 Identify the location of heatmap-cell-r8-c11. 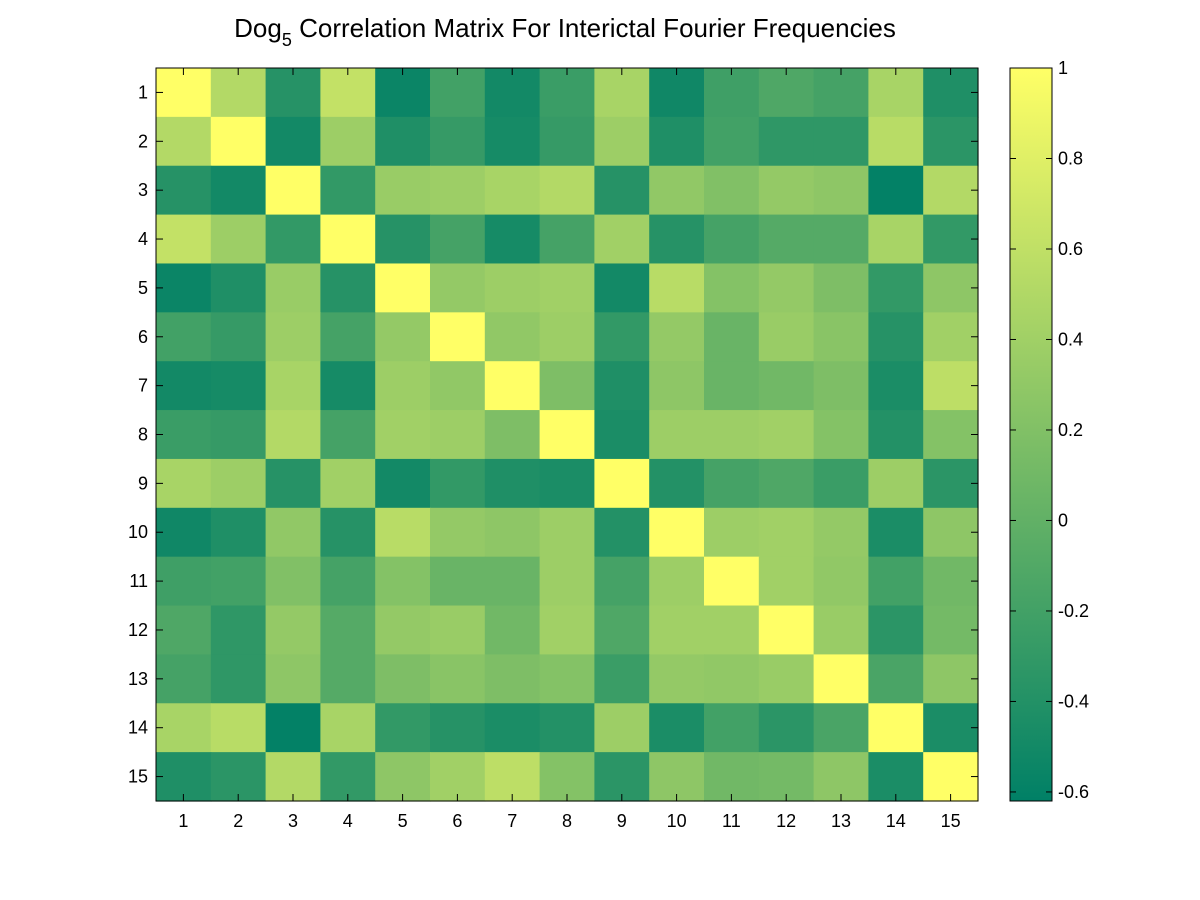
(732, 435).